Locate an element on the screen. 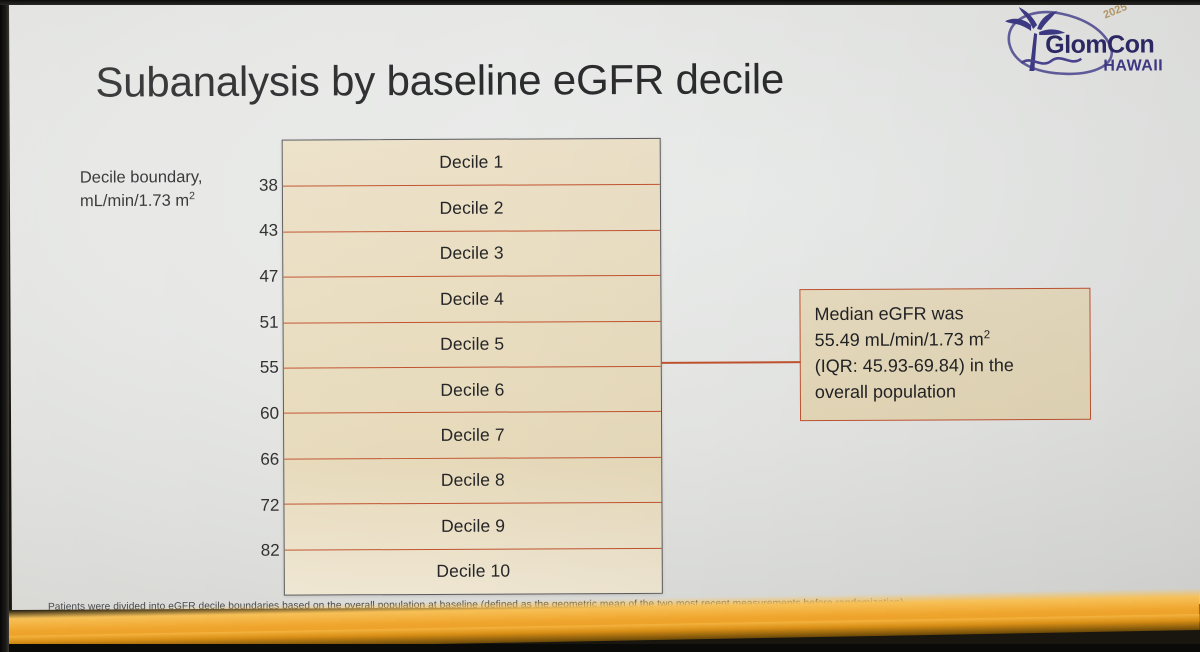  callout-line1: Median eGFR was is located at coordinates (889, 314).